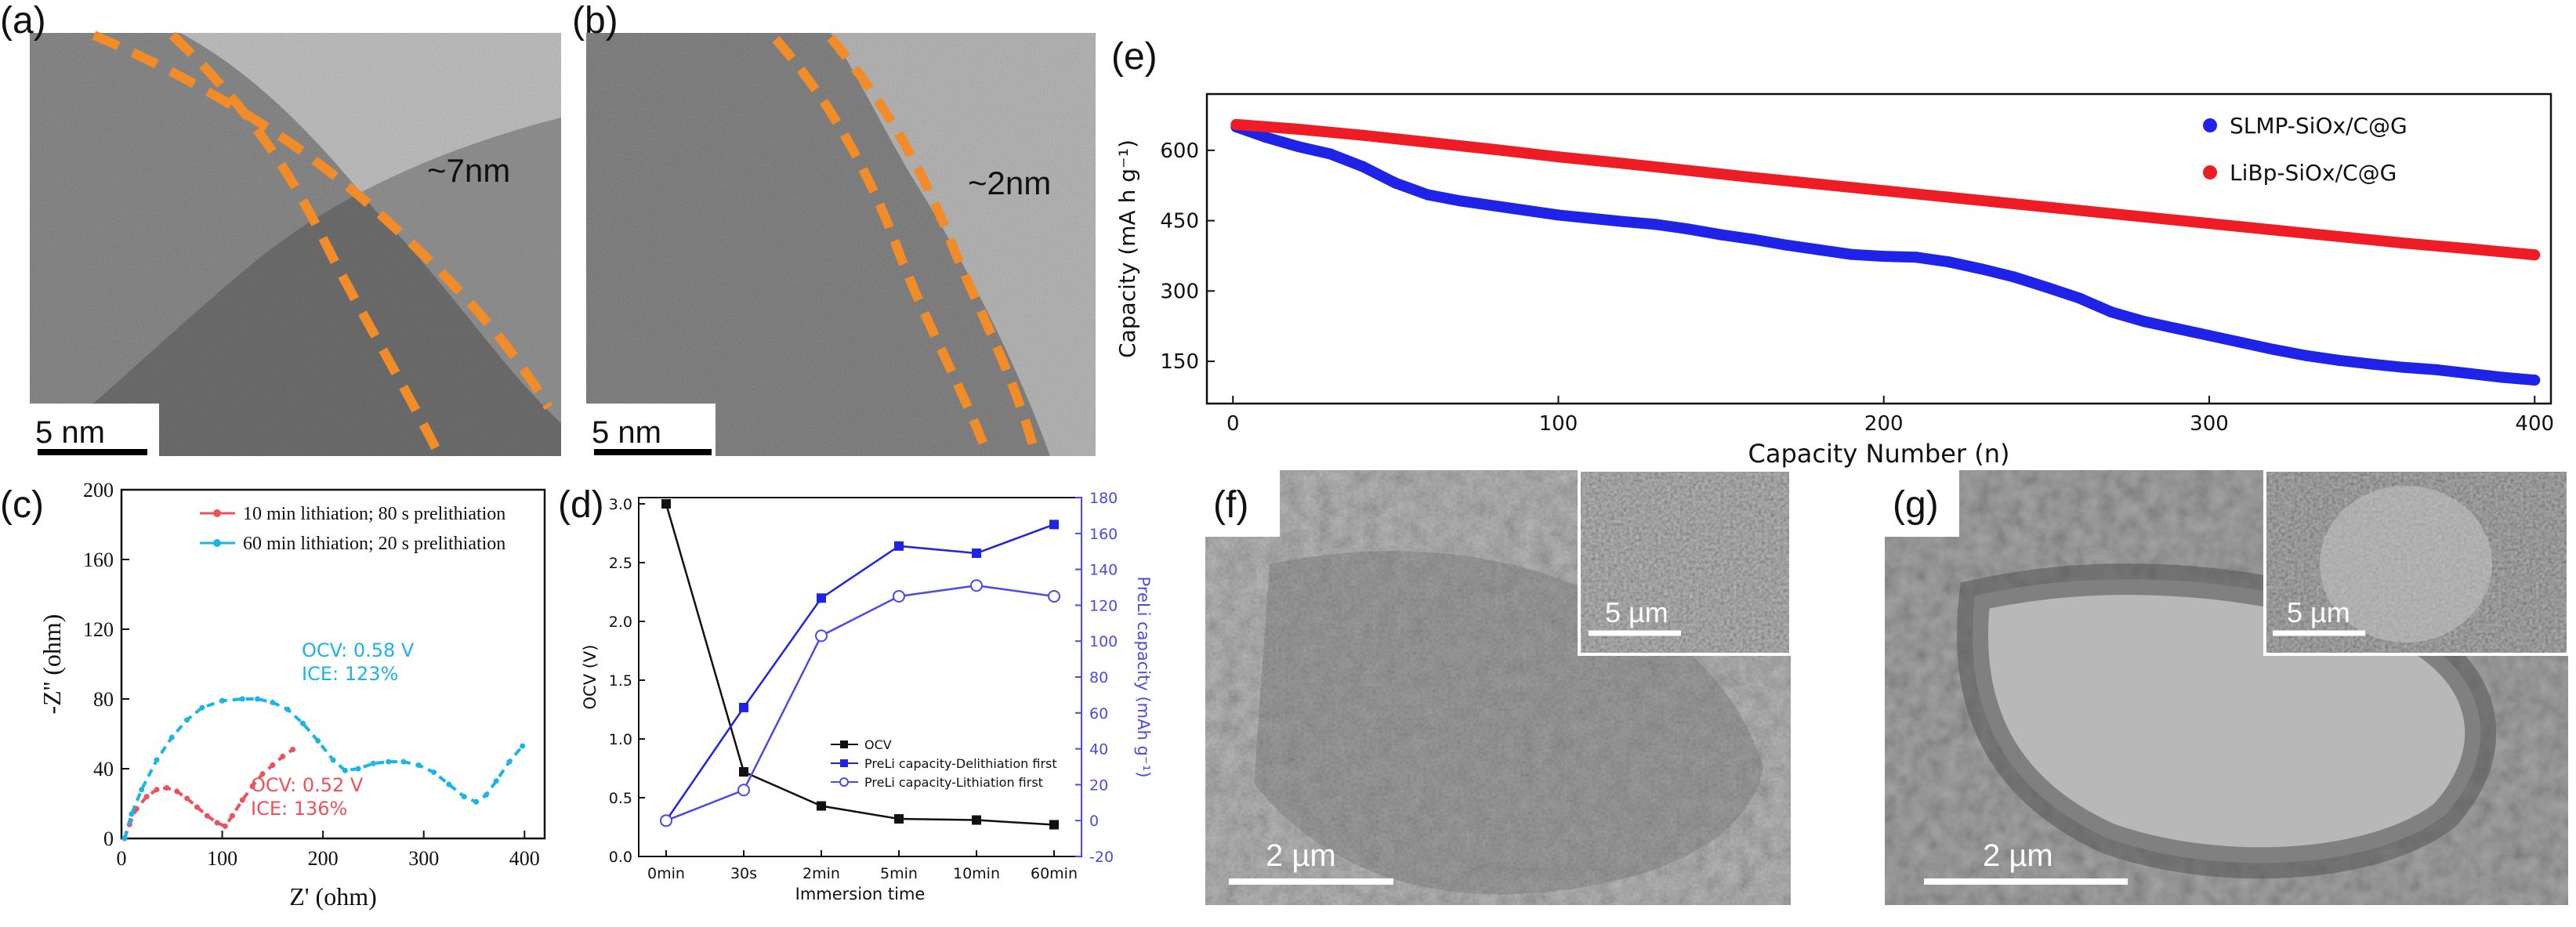 The width and height of the screenshot is (2576, 927). Describe the element at coordinates (620, 739) in the screenshot. I see `chart-d-ytick-label: 1.0` at that location.